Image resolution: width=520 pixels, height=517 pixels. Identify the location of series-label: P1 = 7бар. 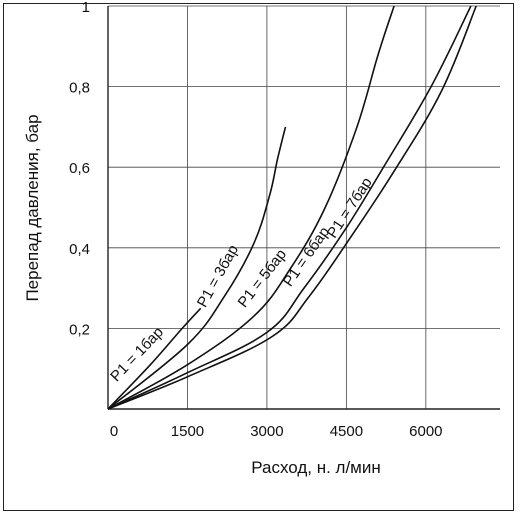
(350, 208).